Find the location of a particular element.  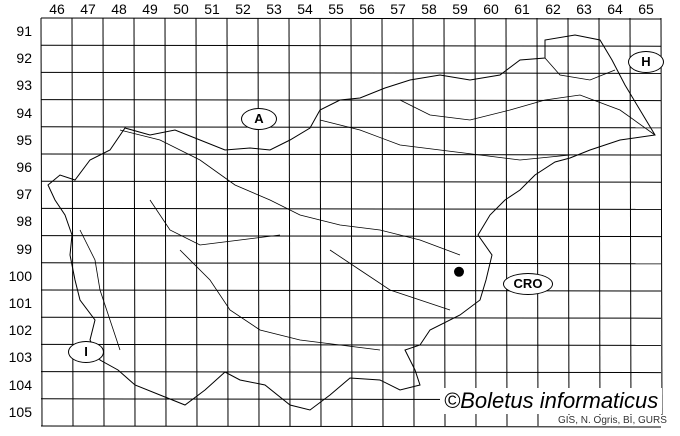

record-dot is located at coordinates (459, 271).